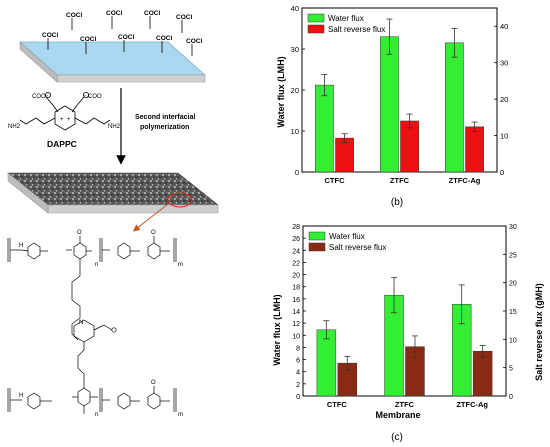 Image resolution: width=550 pixels, height=447 pixels. Describe the element at coordinates (513, 284) in the screenshot. I see `y2-tick-label: 20` at that location.